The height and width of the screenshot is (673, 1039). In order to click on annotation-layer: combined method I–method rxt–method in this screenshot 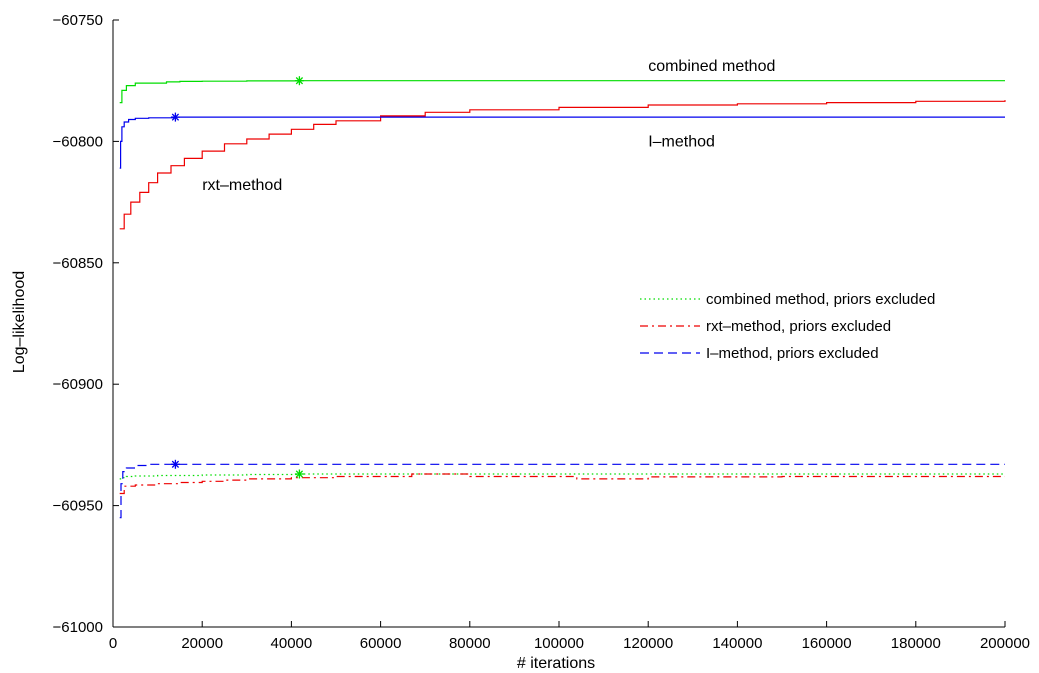, I will do `click(488, 126)`.